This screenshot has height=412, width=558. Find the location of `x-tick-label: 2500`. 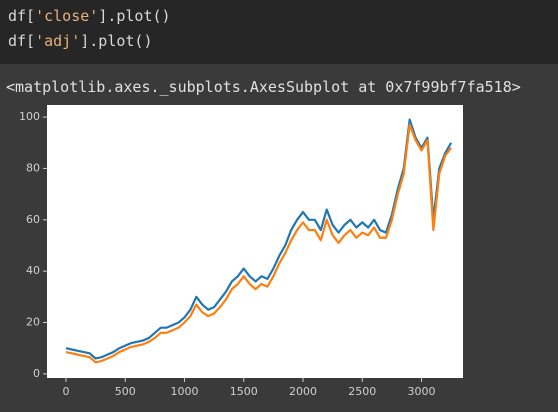

x-tick-label: 2500 is located at coordinates (362, 391).